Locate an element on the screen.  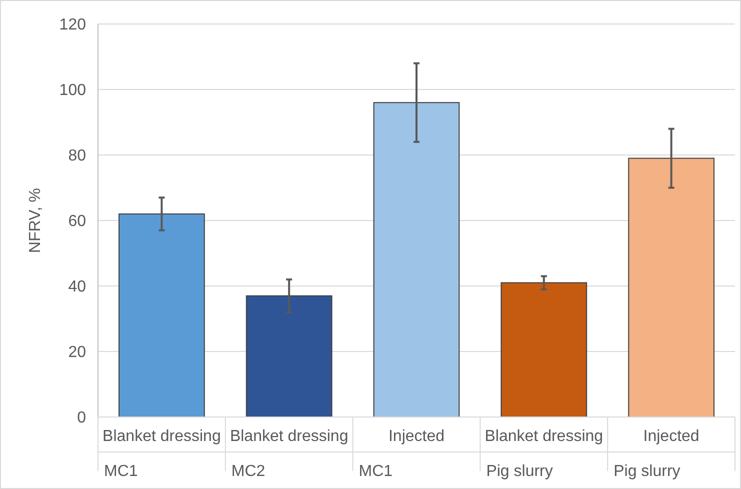
y-tick-label: 20 is located at coordinates (77, 353).